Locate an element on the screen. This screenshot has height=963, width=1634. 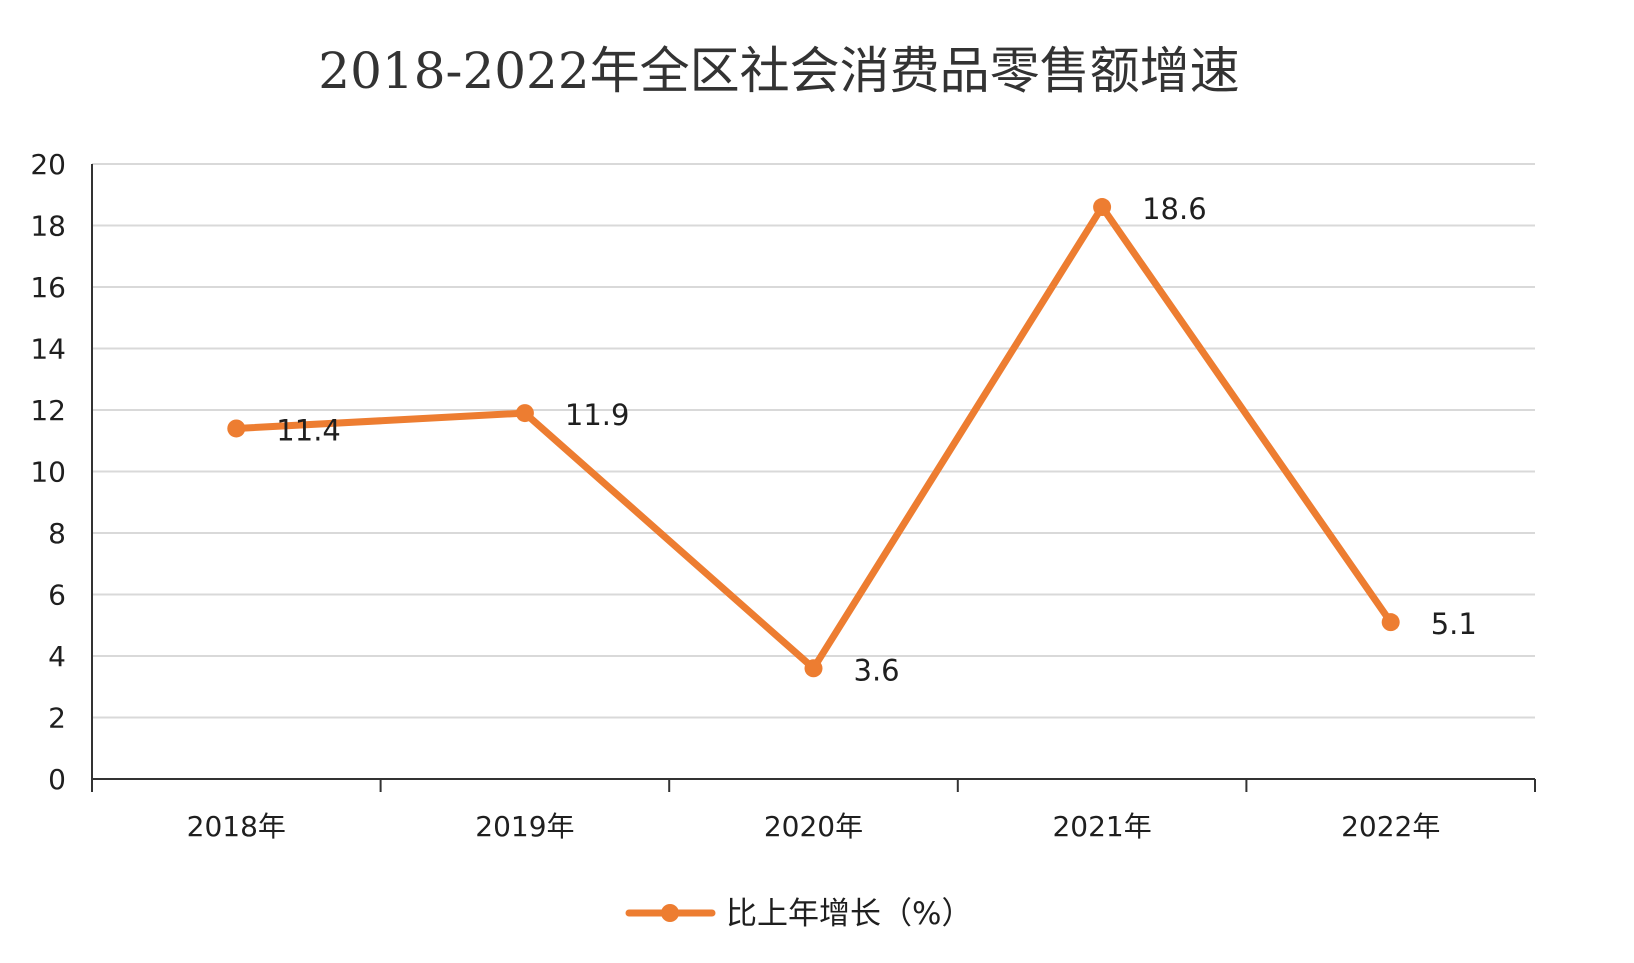
x-tick-label: 2021年 is located at coordinates (1101, 826).